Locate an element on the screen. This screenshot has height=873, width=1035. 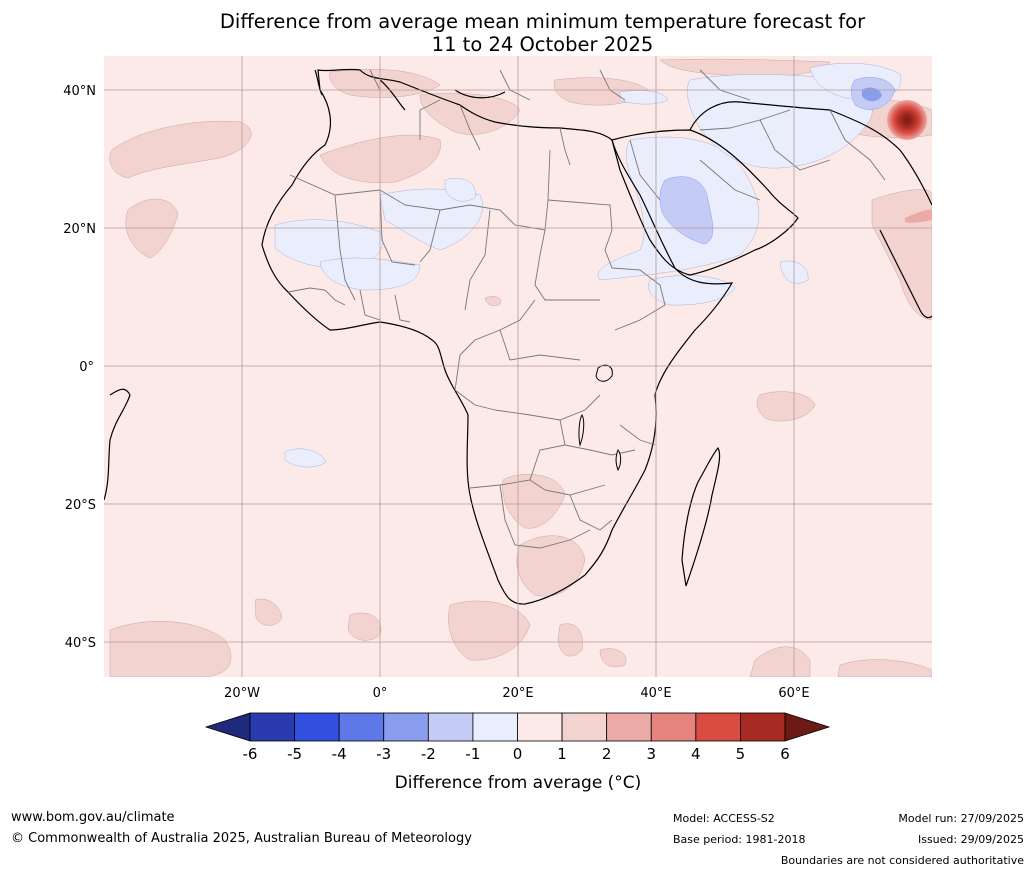
lat-label: 20°N is located at coordinates (79, 229).